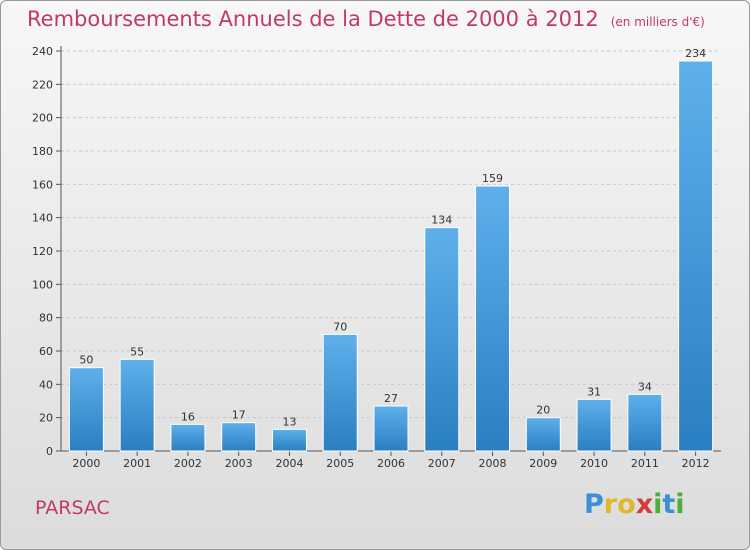  What do you see at coordinates (594, 463) in the screenshot?
I see `x-tick-label: 2010` at bounding box center [594, 463].